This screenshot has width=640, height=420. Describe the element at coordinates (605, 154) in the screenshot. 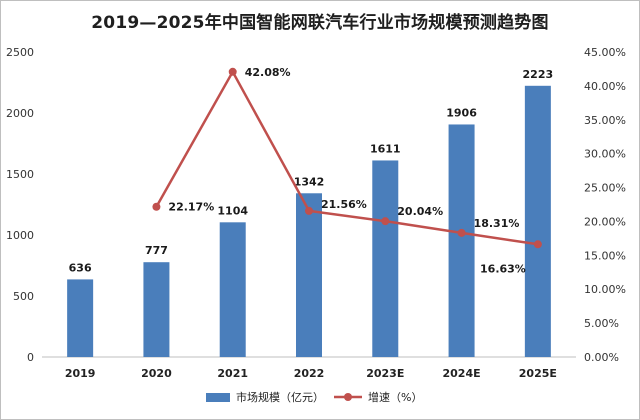

I see `y-right-tick-label: 30.00%` at that location.